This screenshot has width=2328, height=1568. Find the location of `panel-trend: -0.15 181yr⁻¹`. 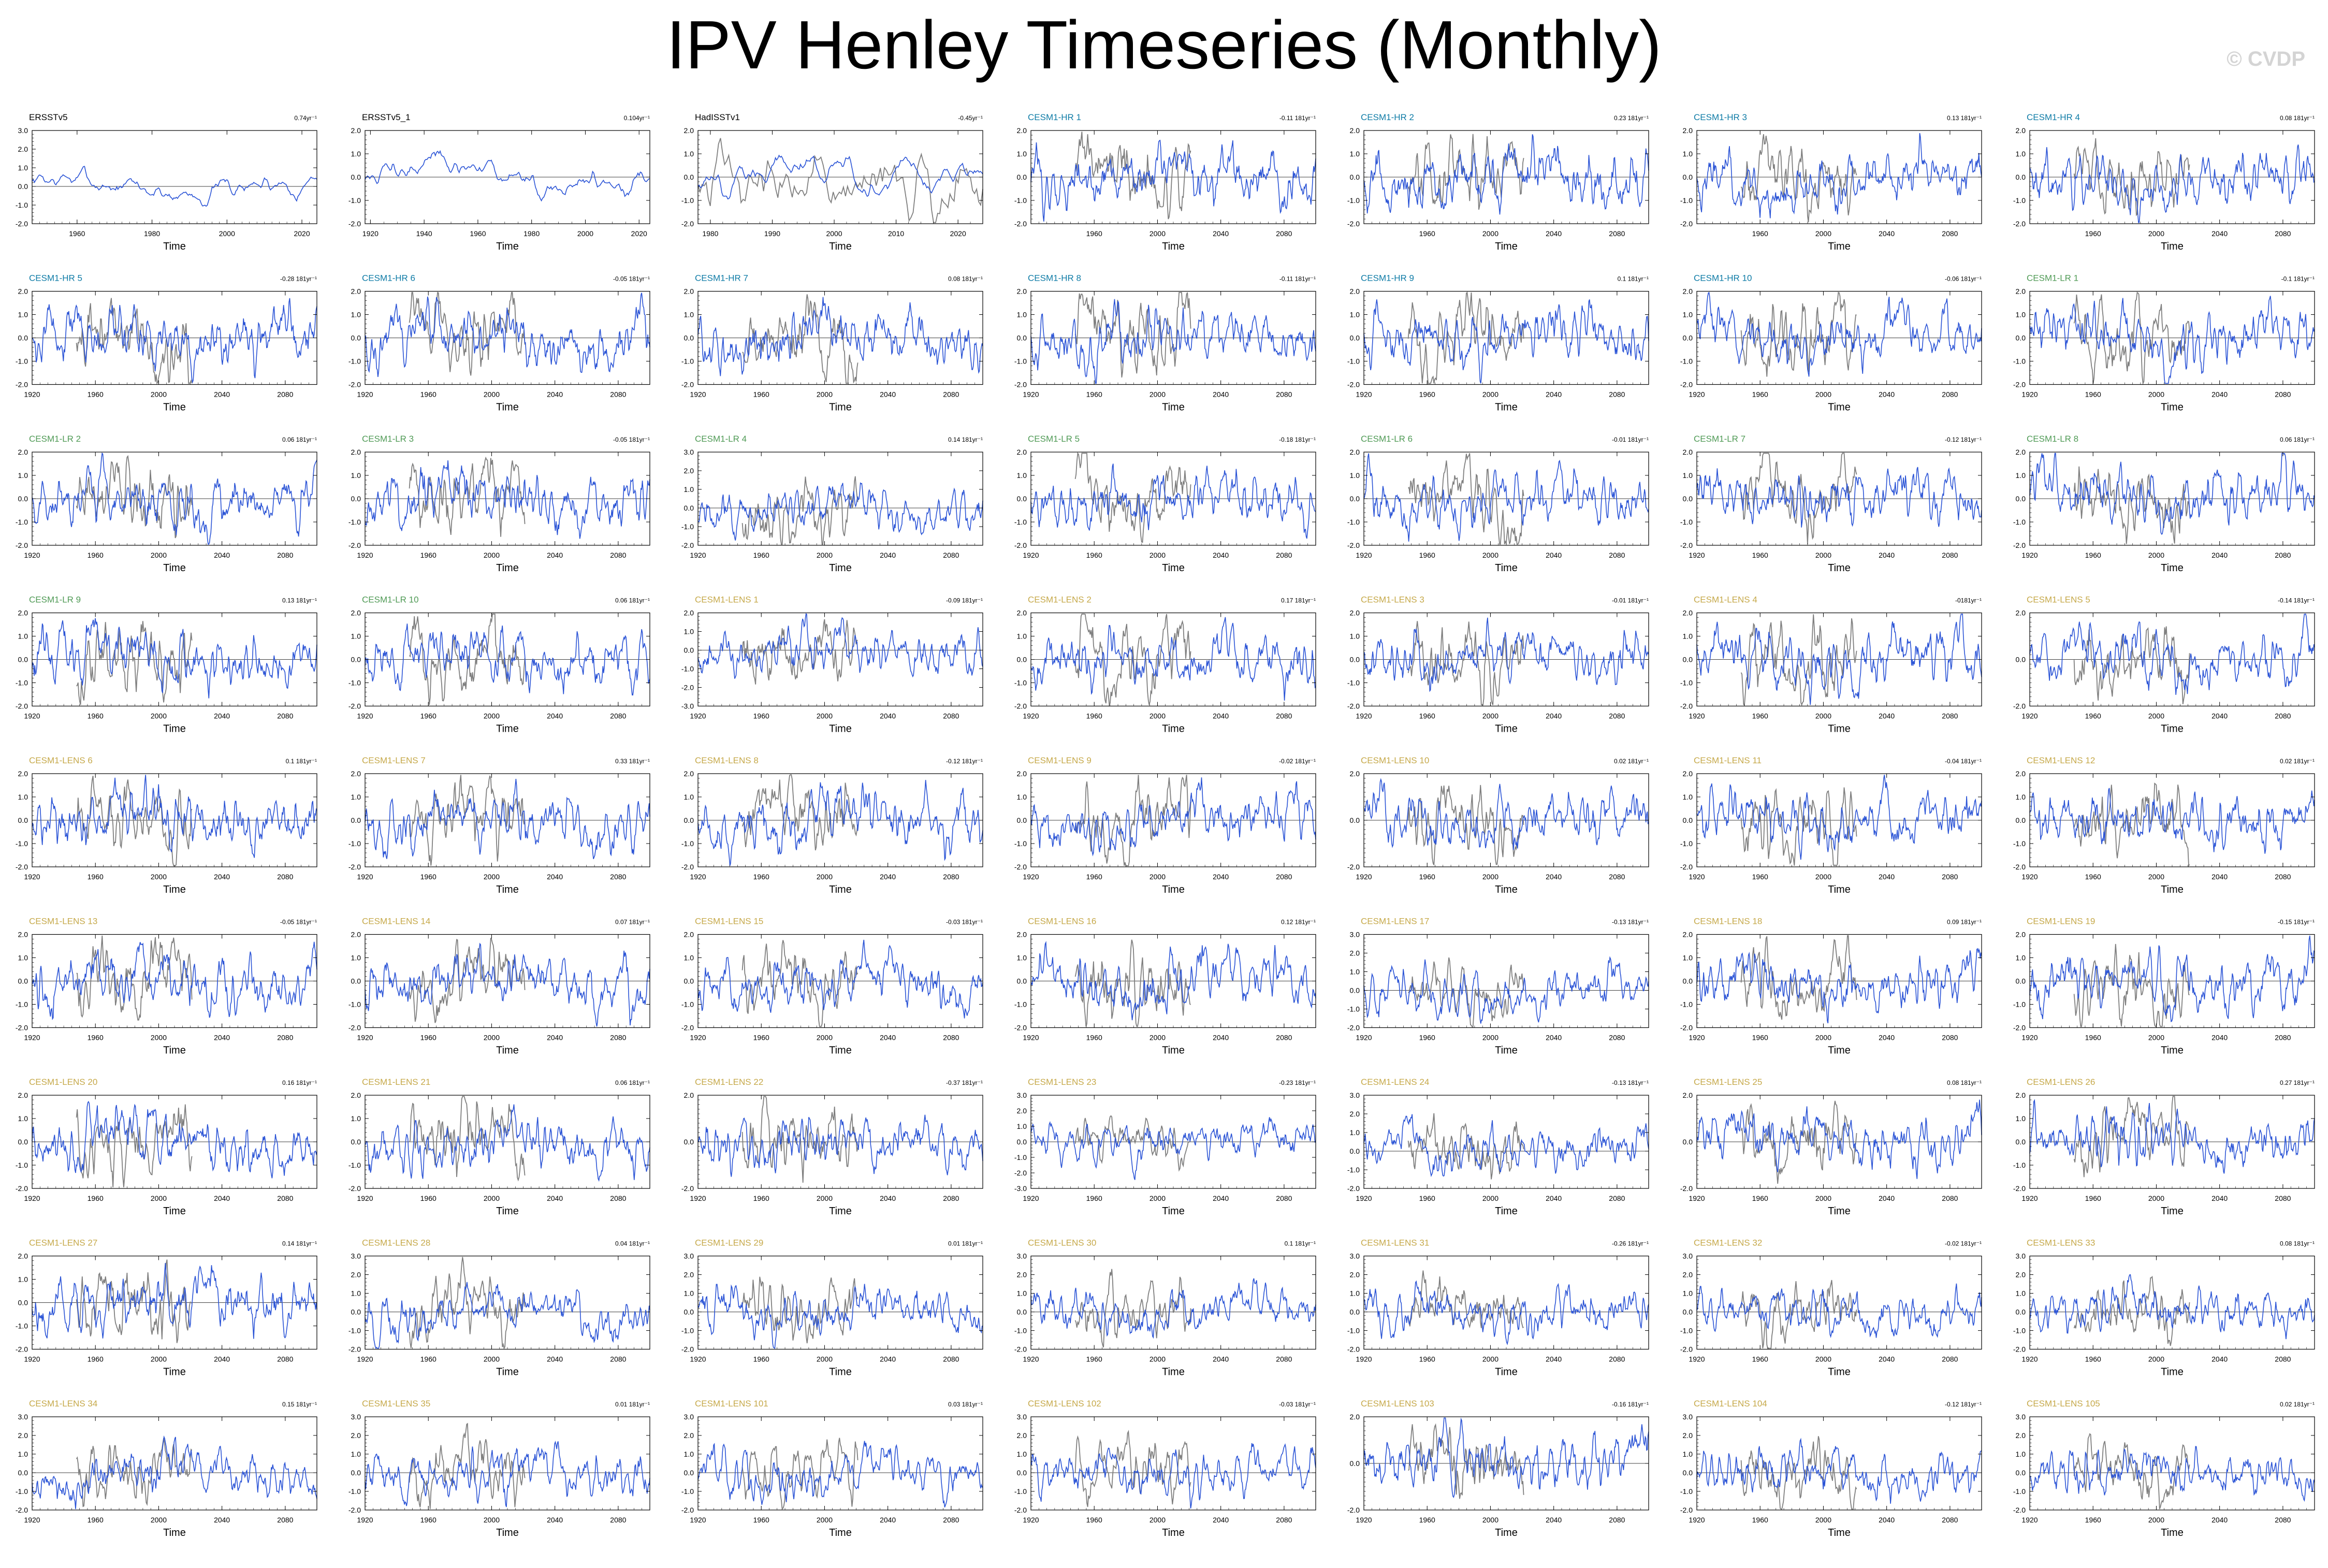

panel-trend: -0.15 181yr⁻¹ is located at coordinates (2297, 922).